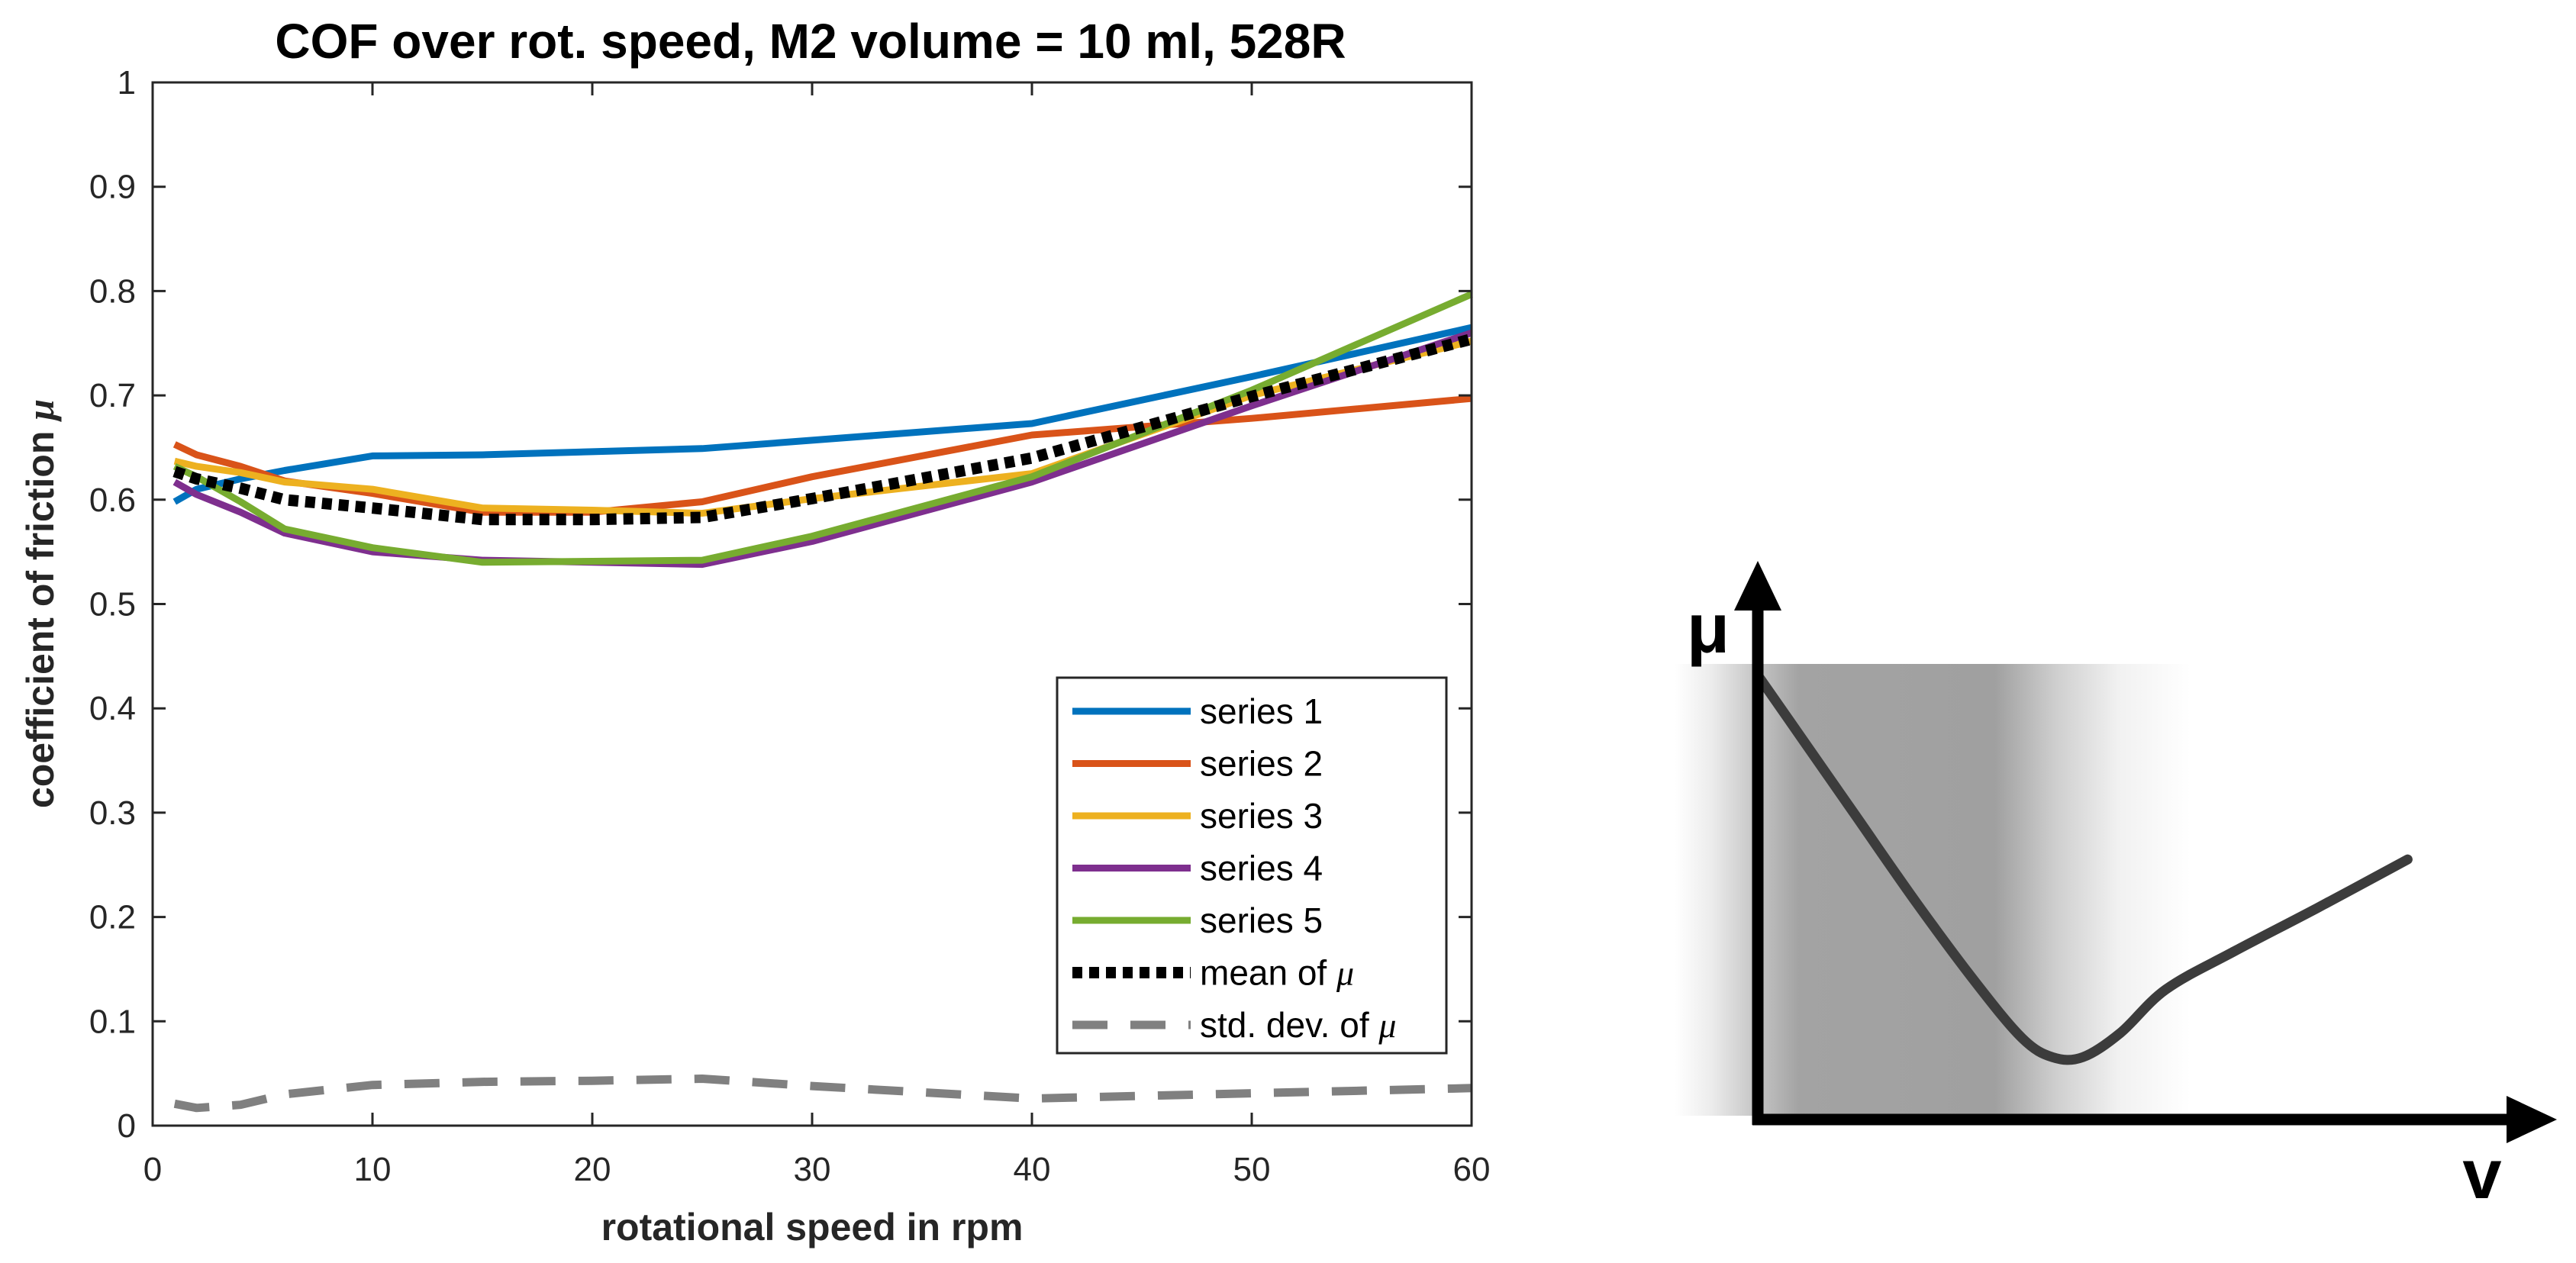  What do you see at coordinates (1472, 1169) in the screenshot?
I see `x-tick-label: 60` at bounding box center [1472, 1169].